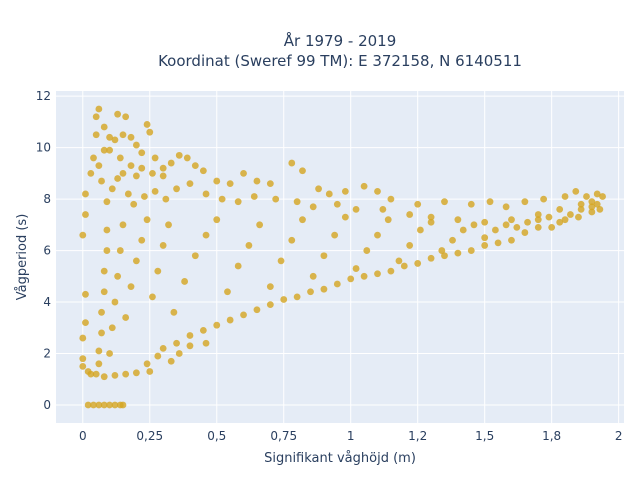 This screenshot has width=640, height=484. Describe the element at coordinates (47, 199) in the screenshot. I see `y-tick-label: 8` at that location.